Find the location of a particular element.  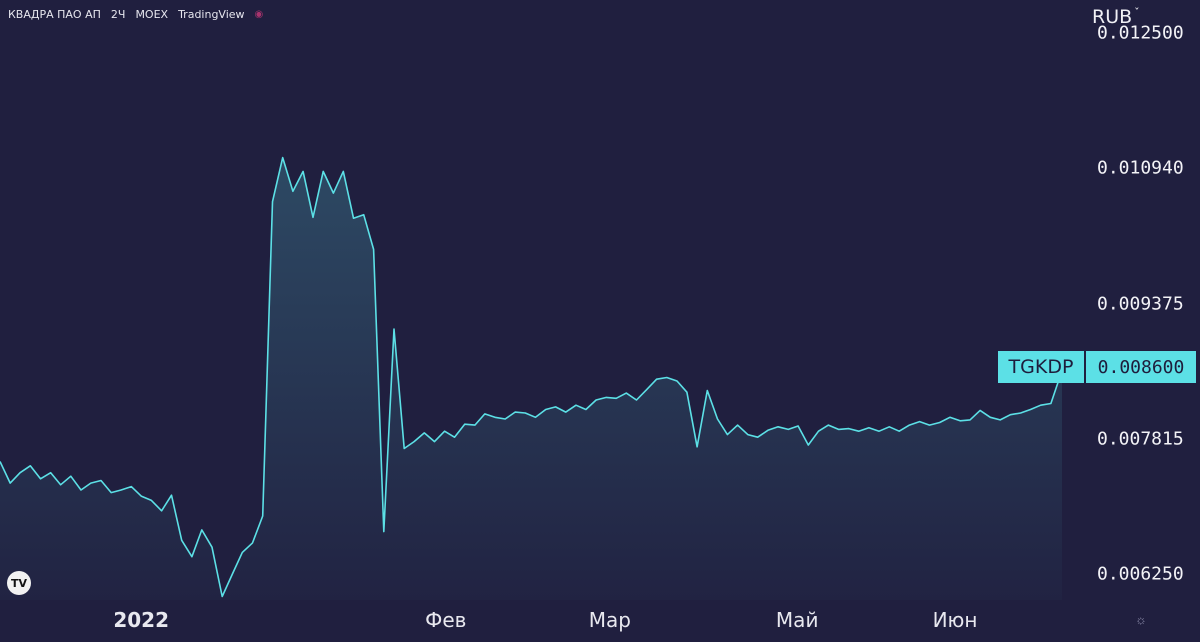

chart-header: КВАДРА ПАО АП 2Ч MOEX TradingView ◉ is located at coordinates (135, 14).